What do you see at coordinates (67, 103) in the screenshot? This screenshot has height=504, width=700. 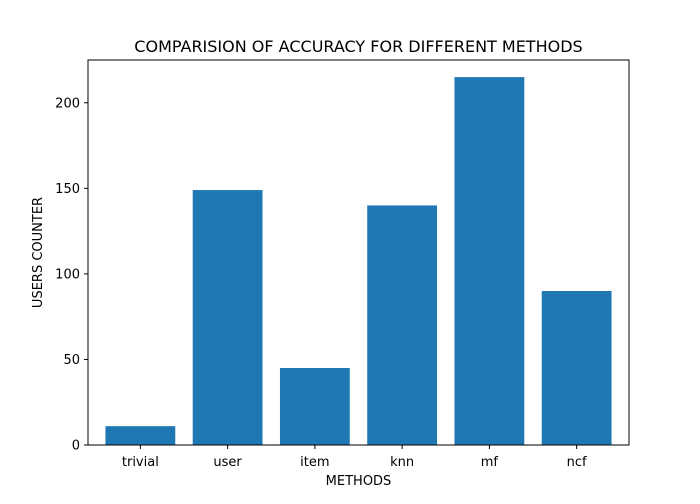 I see `y-tick-label: 200` at bounding box center [67, 103].